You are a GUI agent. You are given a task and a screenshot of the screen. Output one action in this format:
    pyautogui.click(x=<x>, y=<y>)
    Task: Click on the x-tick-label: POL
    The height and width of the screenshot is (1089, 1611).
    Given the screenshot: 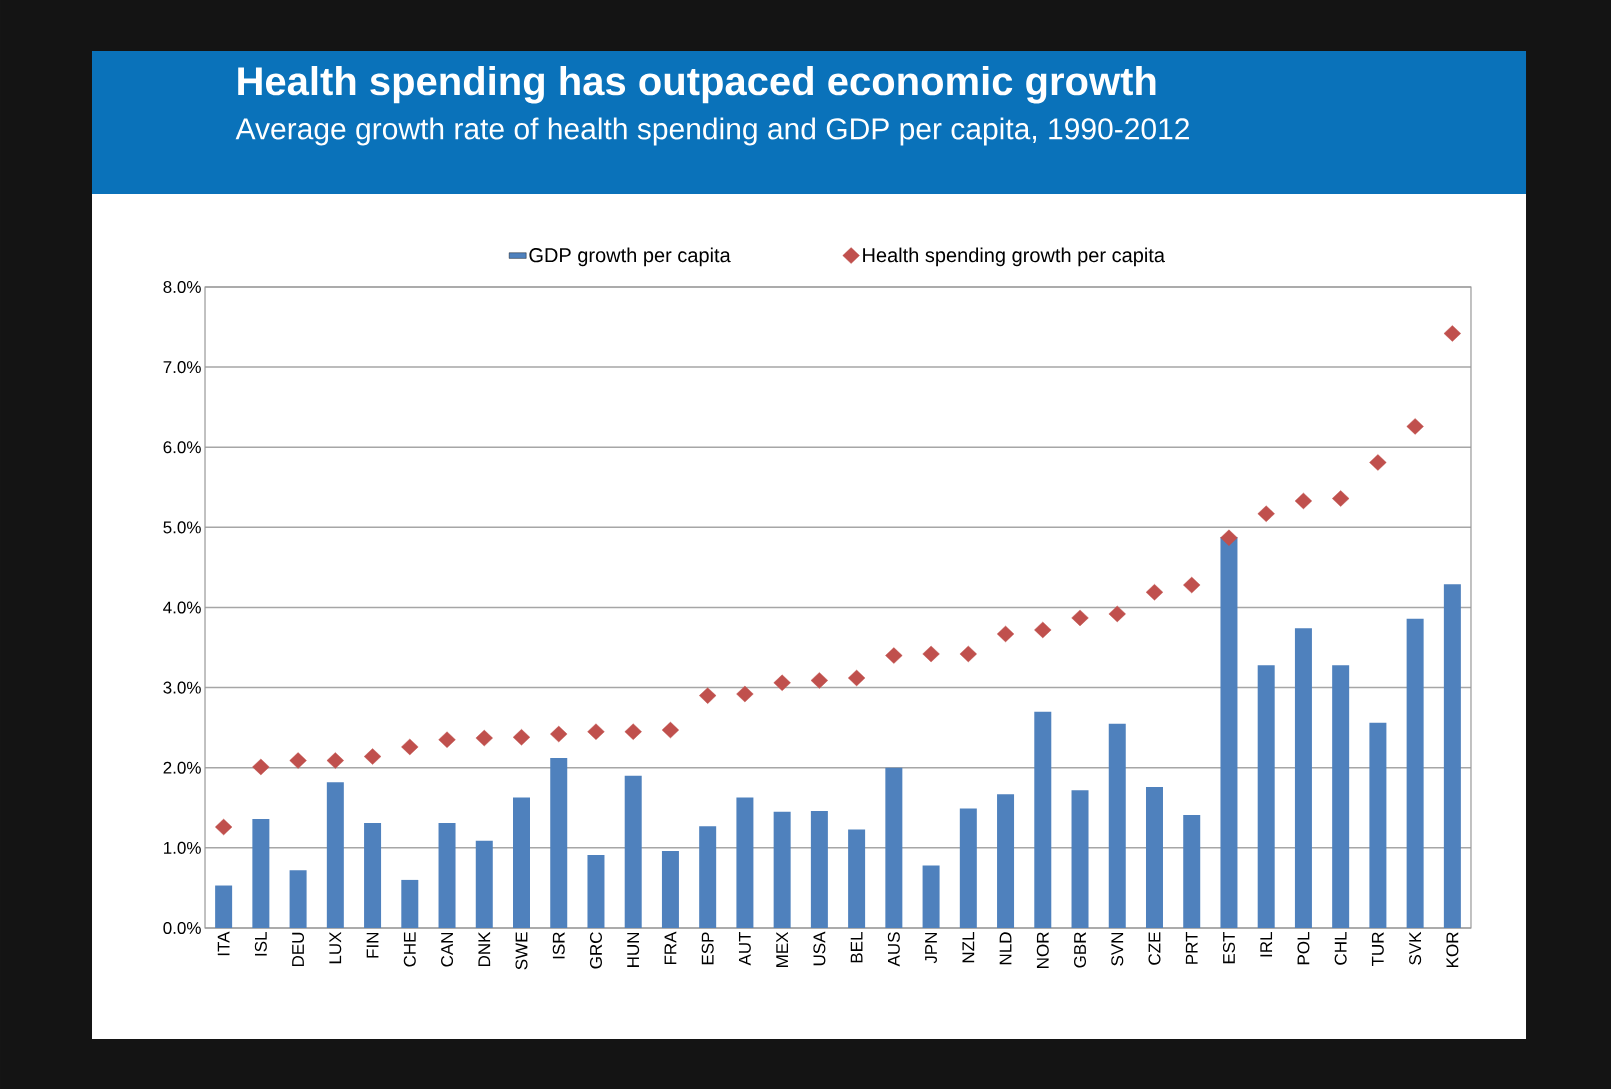 What is the action you would take?
    pyautogui.click(x=1303, y=948)
    